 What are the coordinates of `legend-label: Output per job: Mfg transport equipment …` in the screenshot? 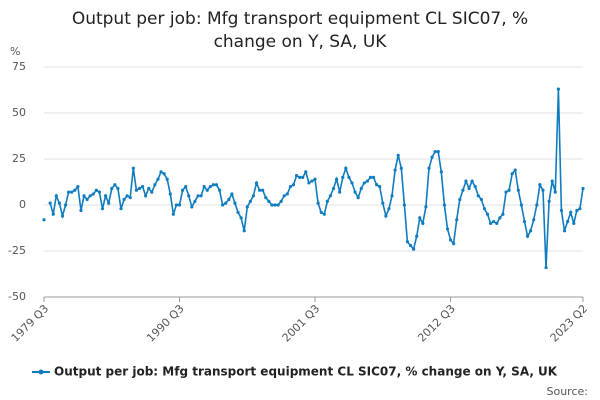 It's located at (306, 372).